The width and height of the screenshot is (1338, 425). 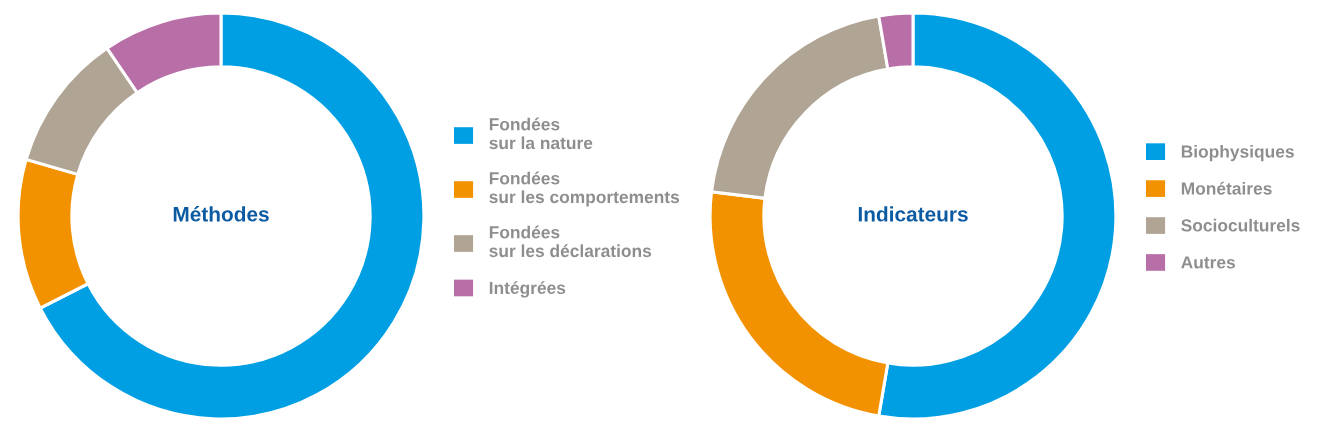 What do you see at coordinates (584, 189) in the screenshot?
I see `legend-label: Fondées sur les comportements` at bounding box center [584, 189].